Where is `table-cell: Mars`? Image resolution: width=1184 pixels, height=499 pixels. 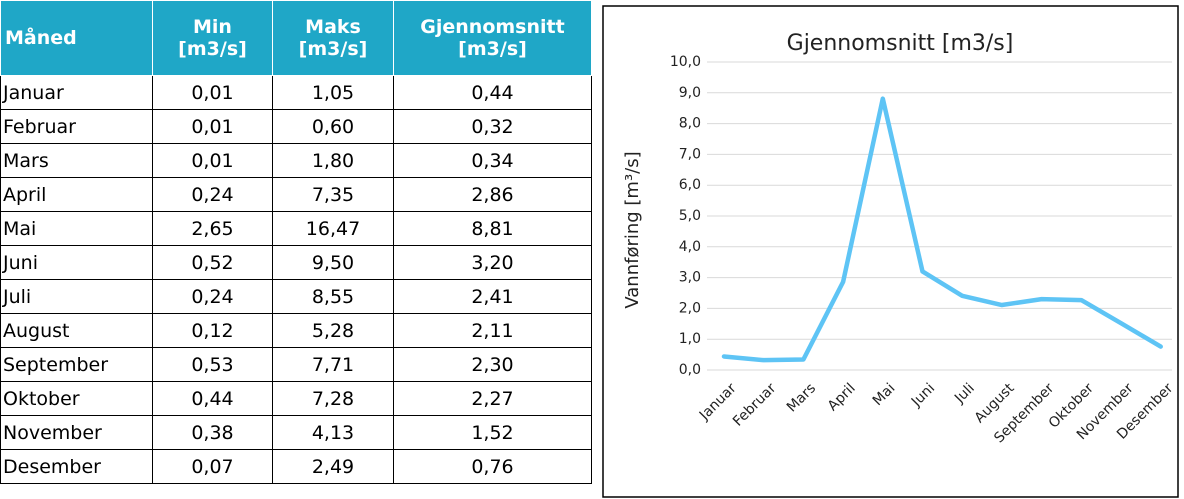
table-cell: Mars is located at coordinates (76, 160).